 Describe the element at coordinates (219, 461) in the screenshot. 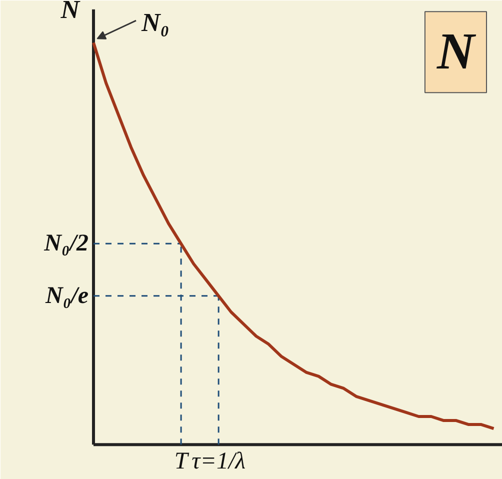

I see `x-tick-label: τ=1/λ` at that location.